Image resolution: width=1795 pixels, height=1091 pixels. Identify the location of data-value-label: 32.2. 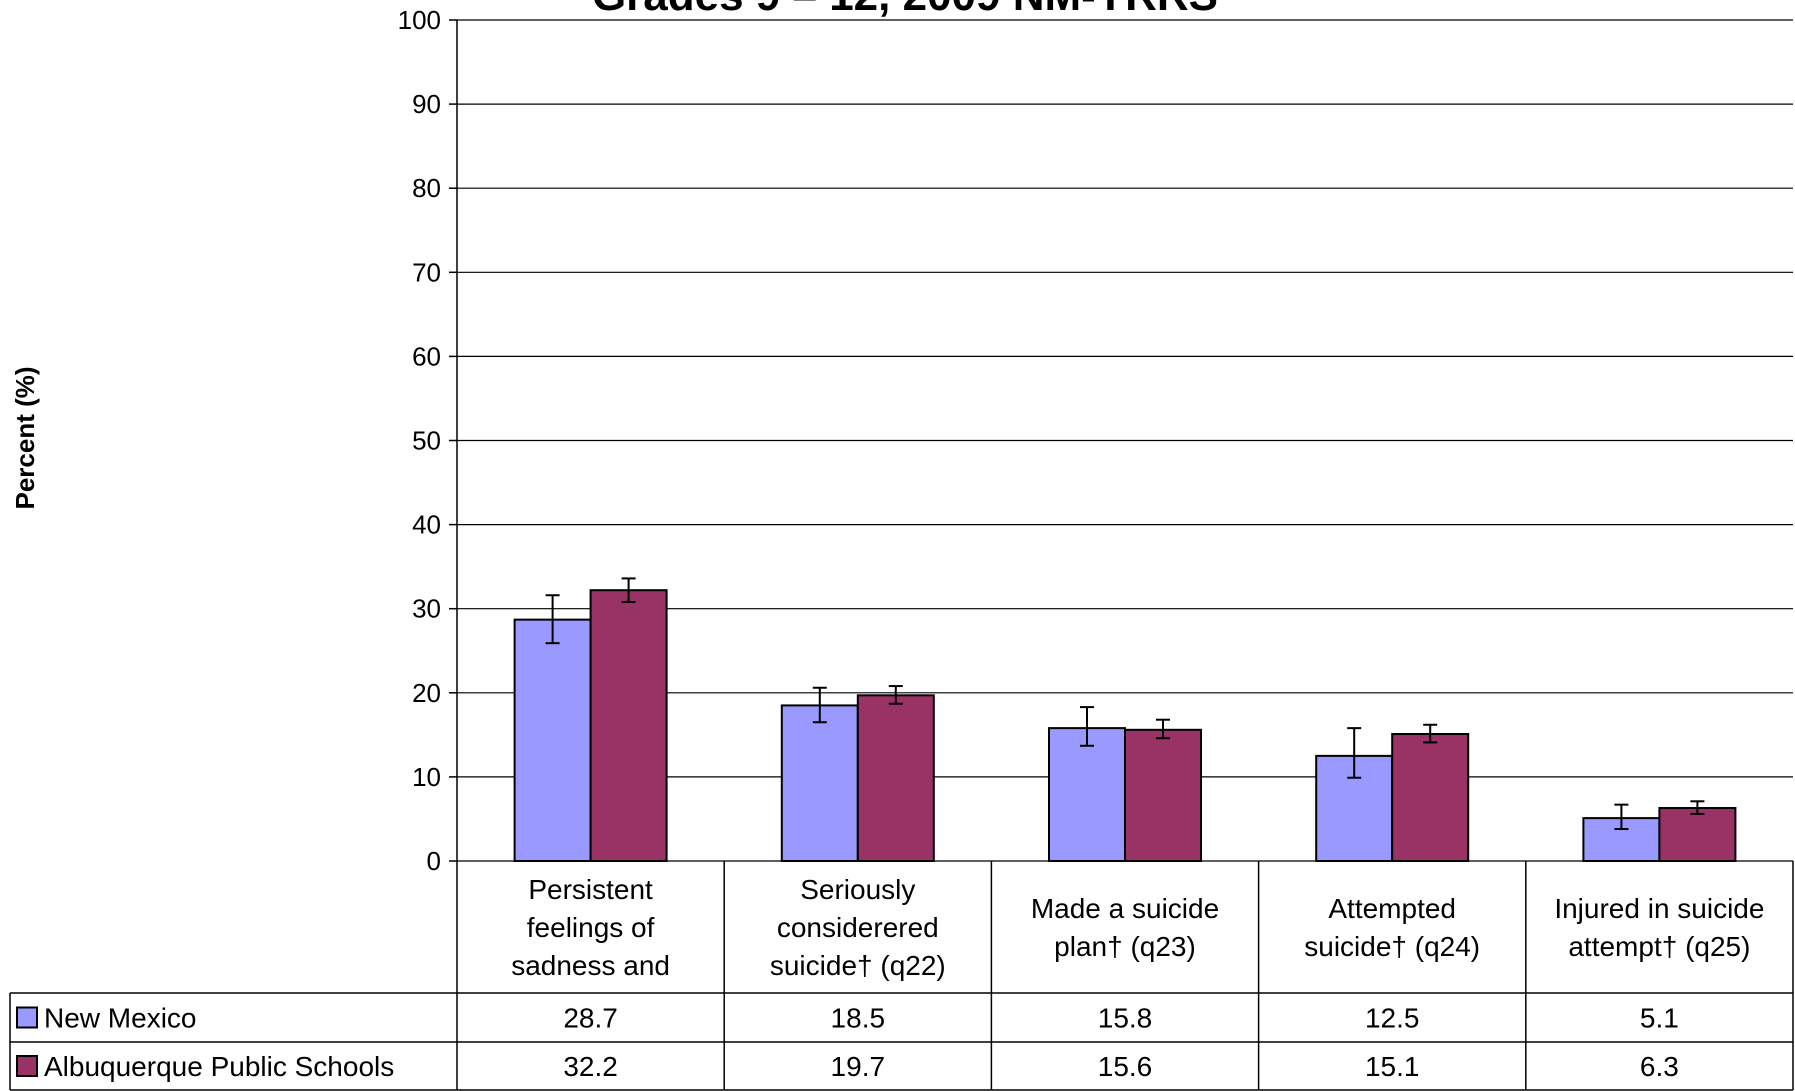
(590, 1066).